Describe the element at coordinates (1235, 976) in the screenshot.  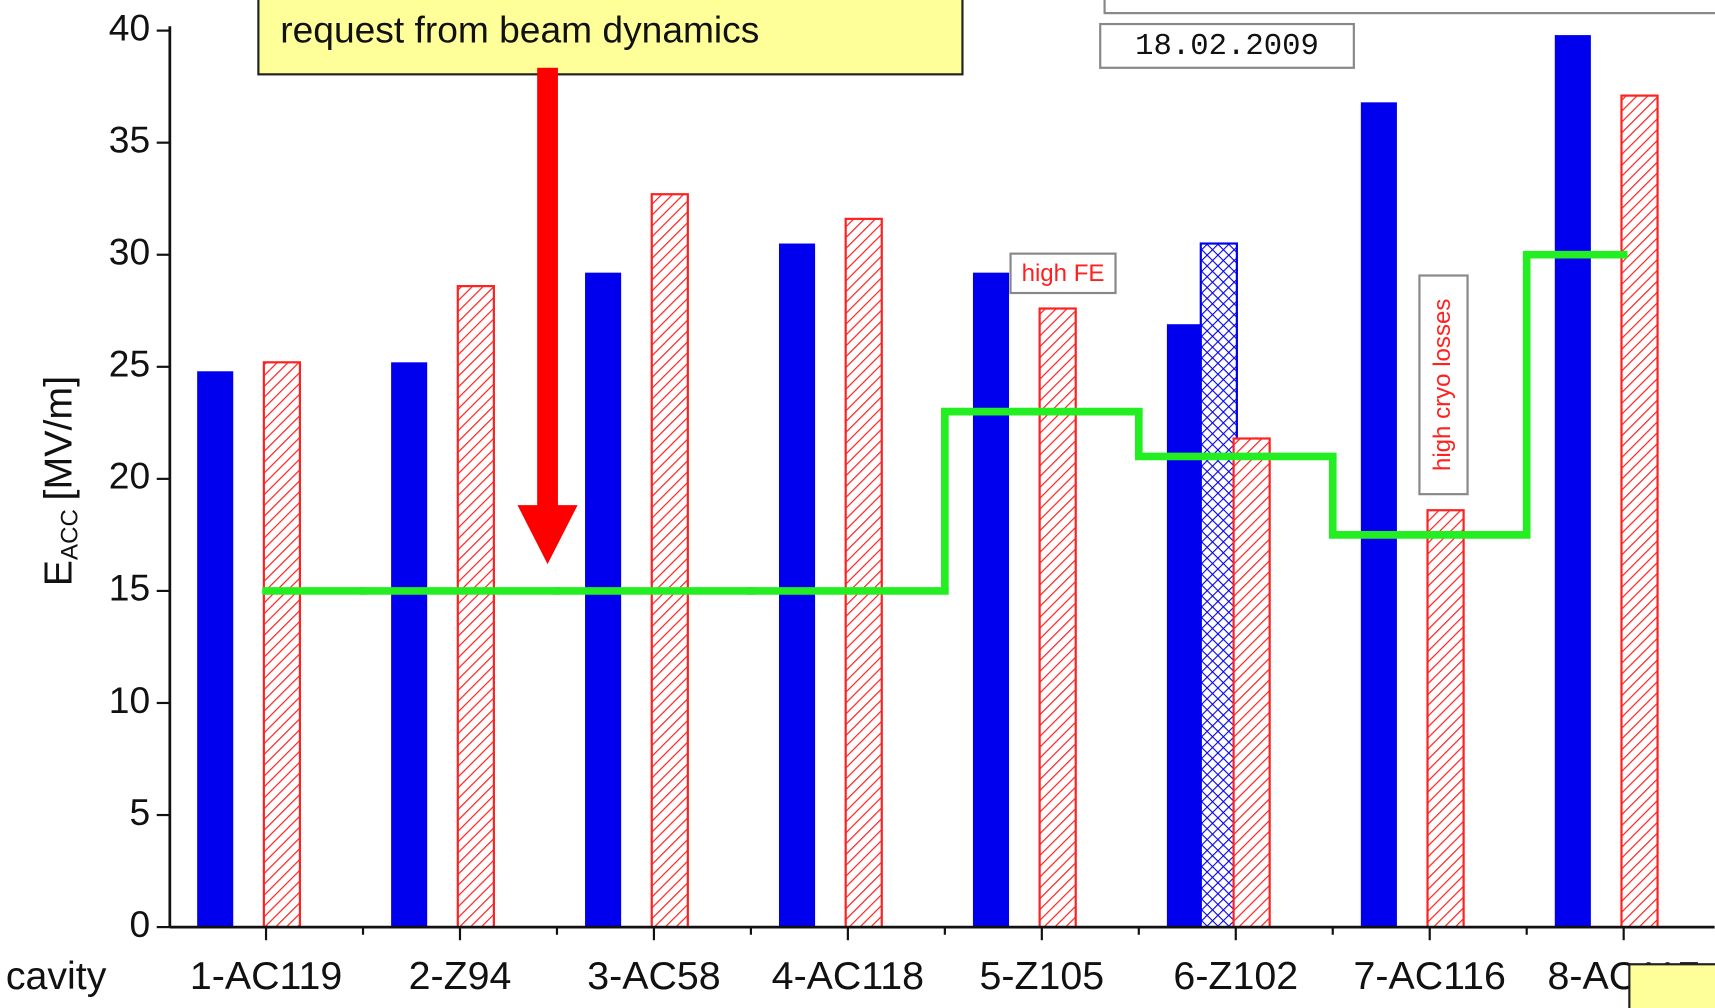
I see `x-tick-label: 6-Z102` at that location.